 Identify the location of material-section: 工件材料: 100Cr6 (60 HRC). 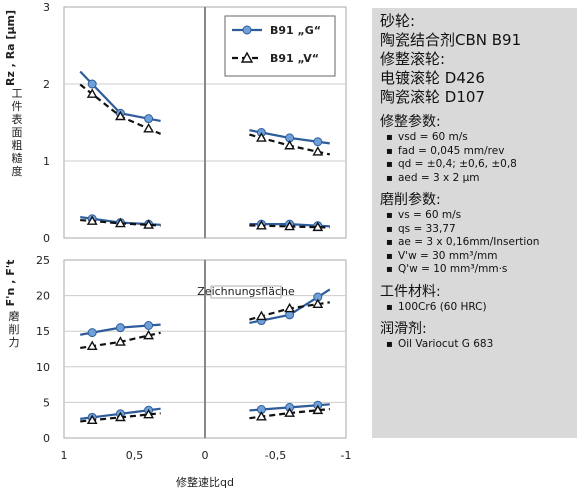
(474, 299).